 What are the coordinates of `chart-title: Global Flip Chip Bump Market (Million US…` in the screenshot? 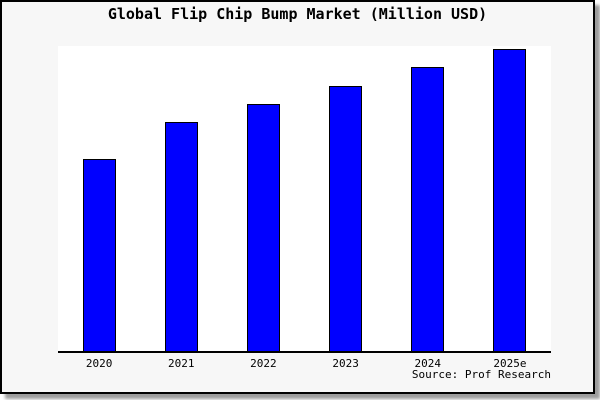 It's located at (297, 14).